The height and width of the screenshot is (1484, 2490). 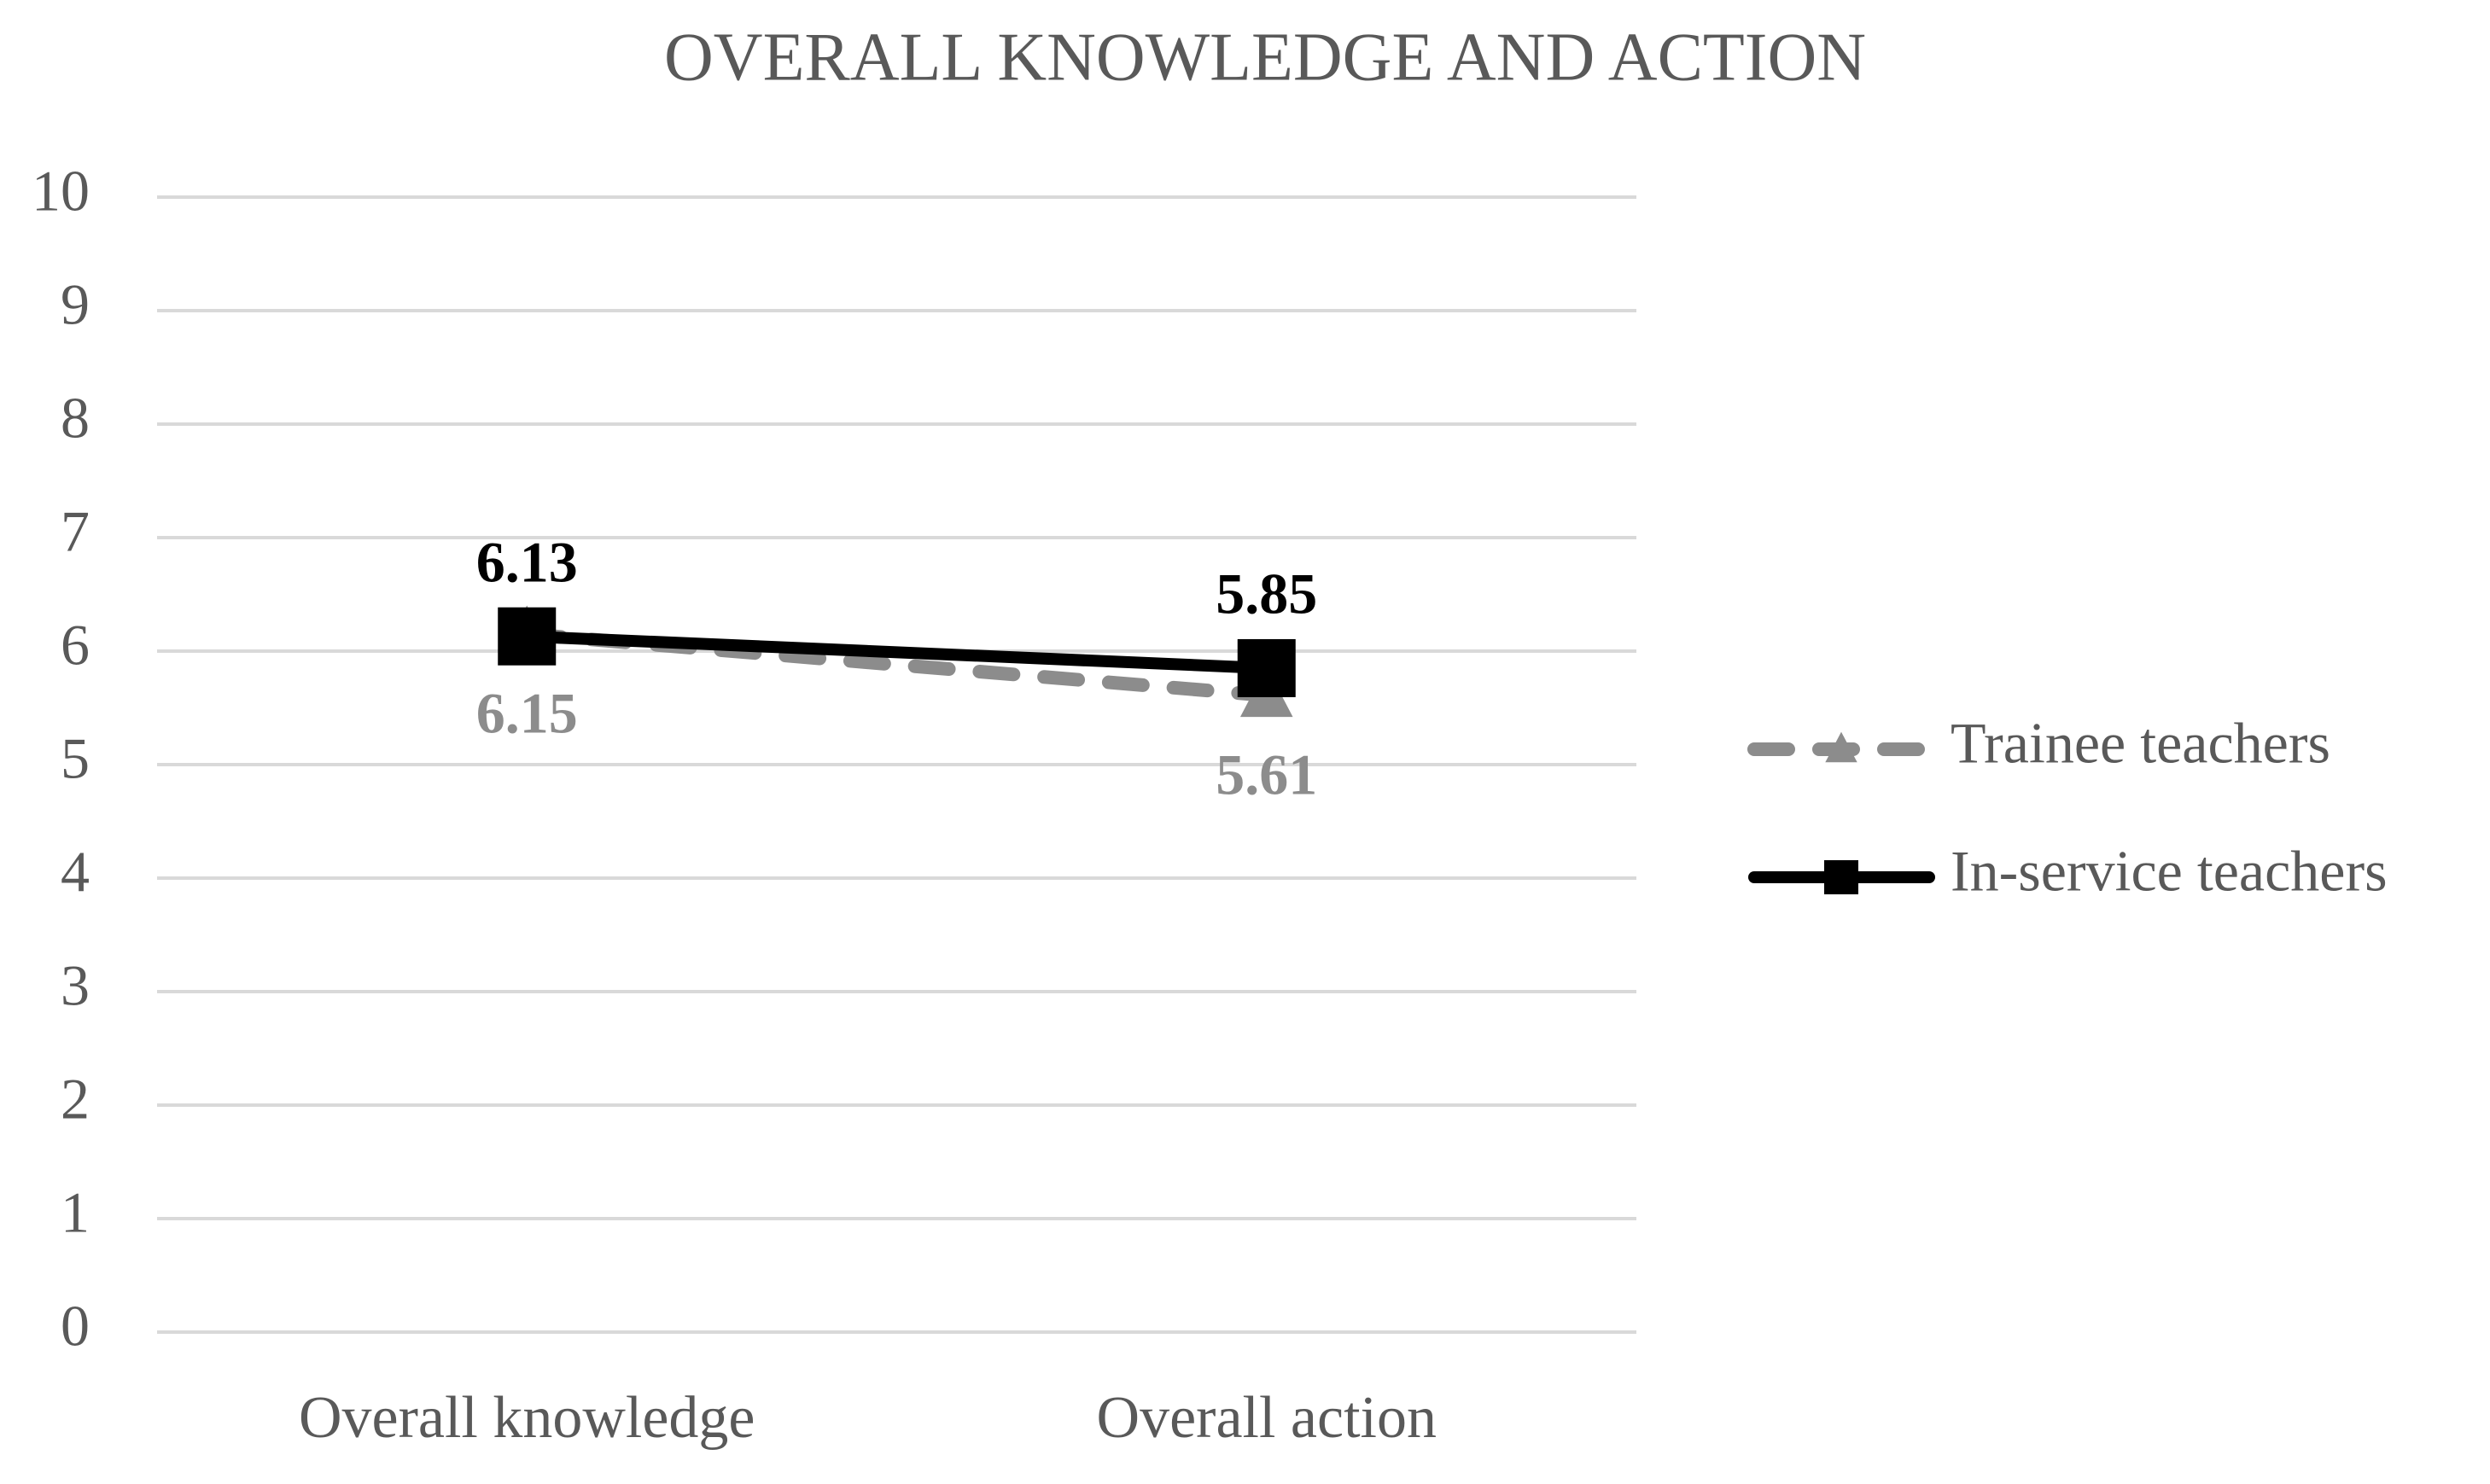 I want to click on data-label: 6.13, so click(x=527, y=561).